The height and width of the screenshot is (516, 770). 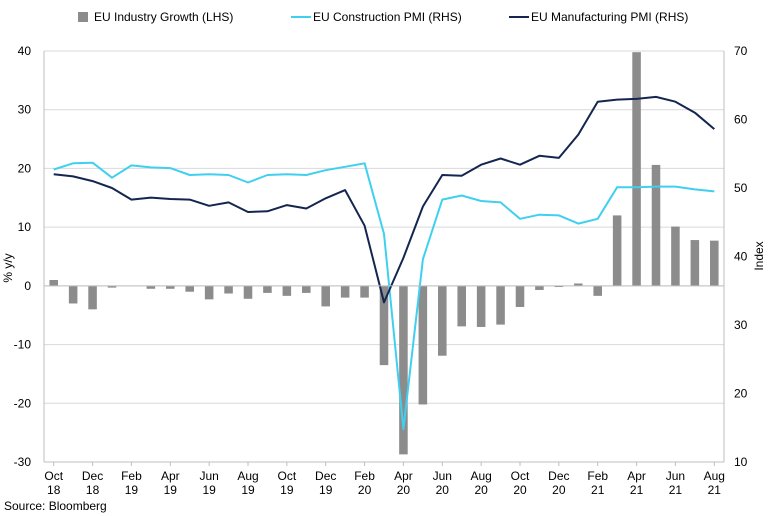 I want to click on legend-label: EU Industry Growth (LHS), so click(x=163, y=17).